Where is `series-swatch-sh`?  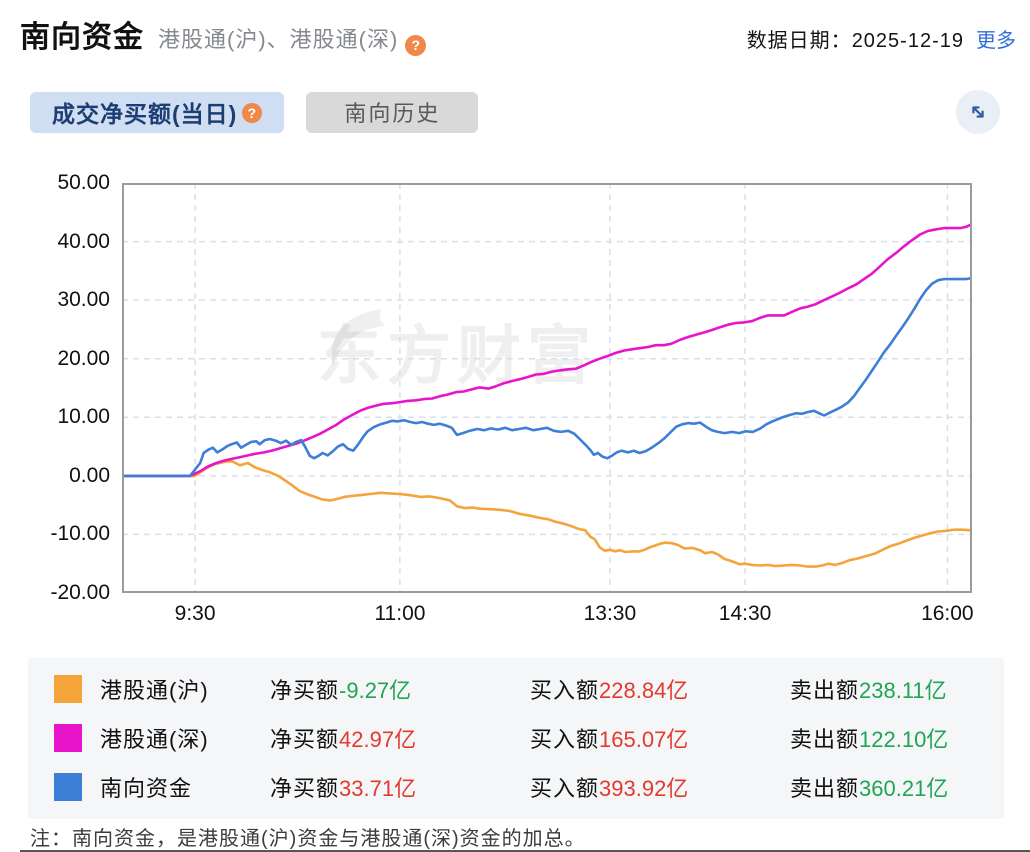 series-swatch-sh is located at coordinates (68, 688).